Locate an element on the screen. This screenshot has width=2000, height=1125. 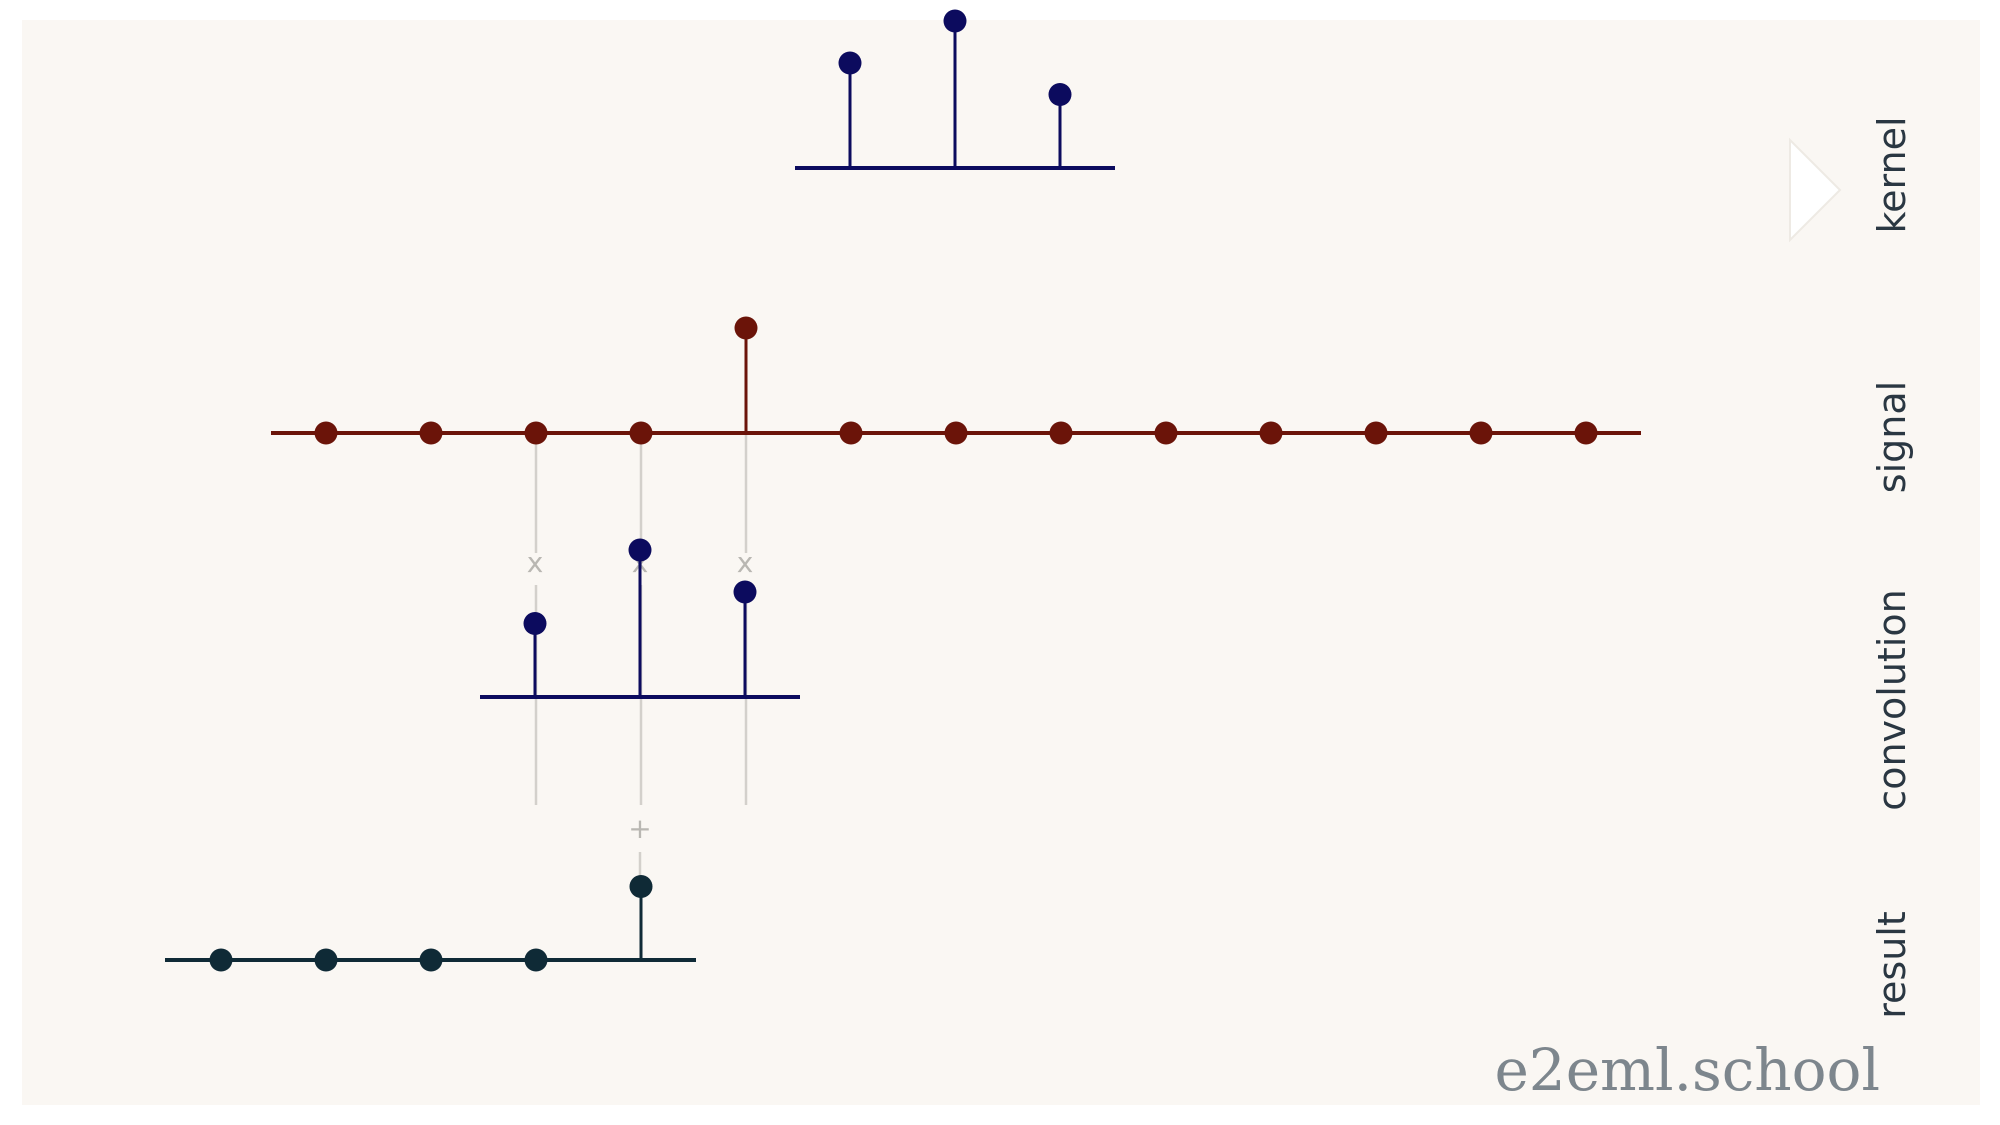
play-triangle-icon is located at coordinates (1815, 190).